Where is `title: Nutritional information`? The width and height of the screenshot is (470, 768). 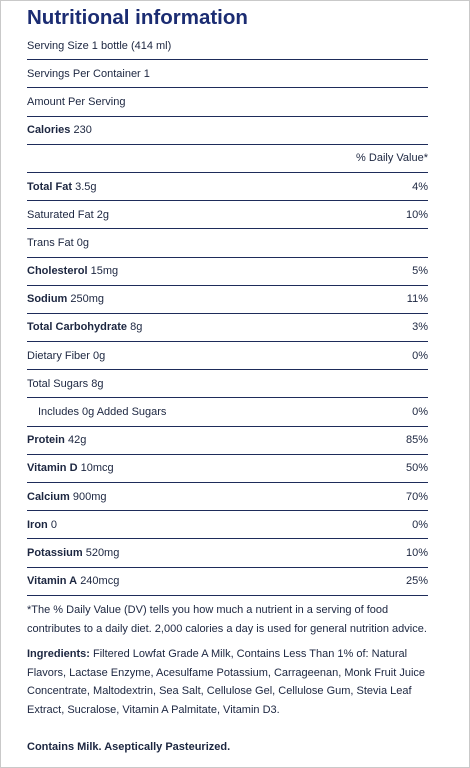 title: Nutritional information is located at coordinates (137, 17).